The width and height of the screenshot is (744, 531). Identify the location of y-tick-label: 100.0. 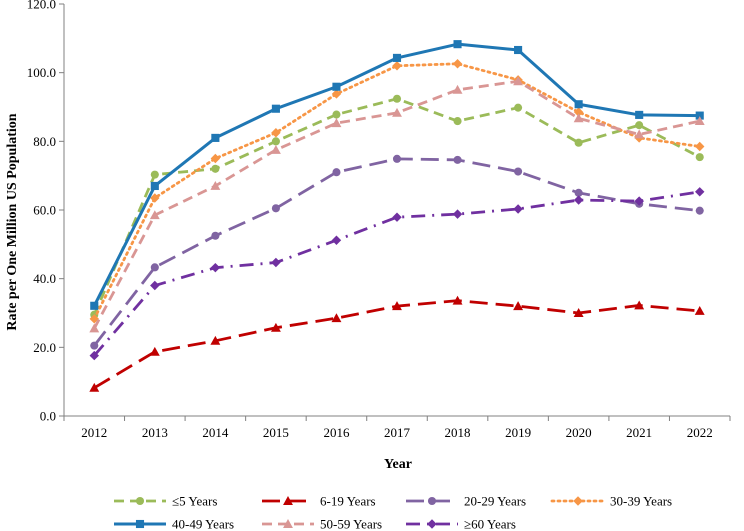
(41, 72).